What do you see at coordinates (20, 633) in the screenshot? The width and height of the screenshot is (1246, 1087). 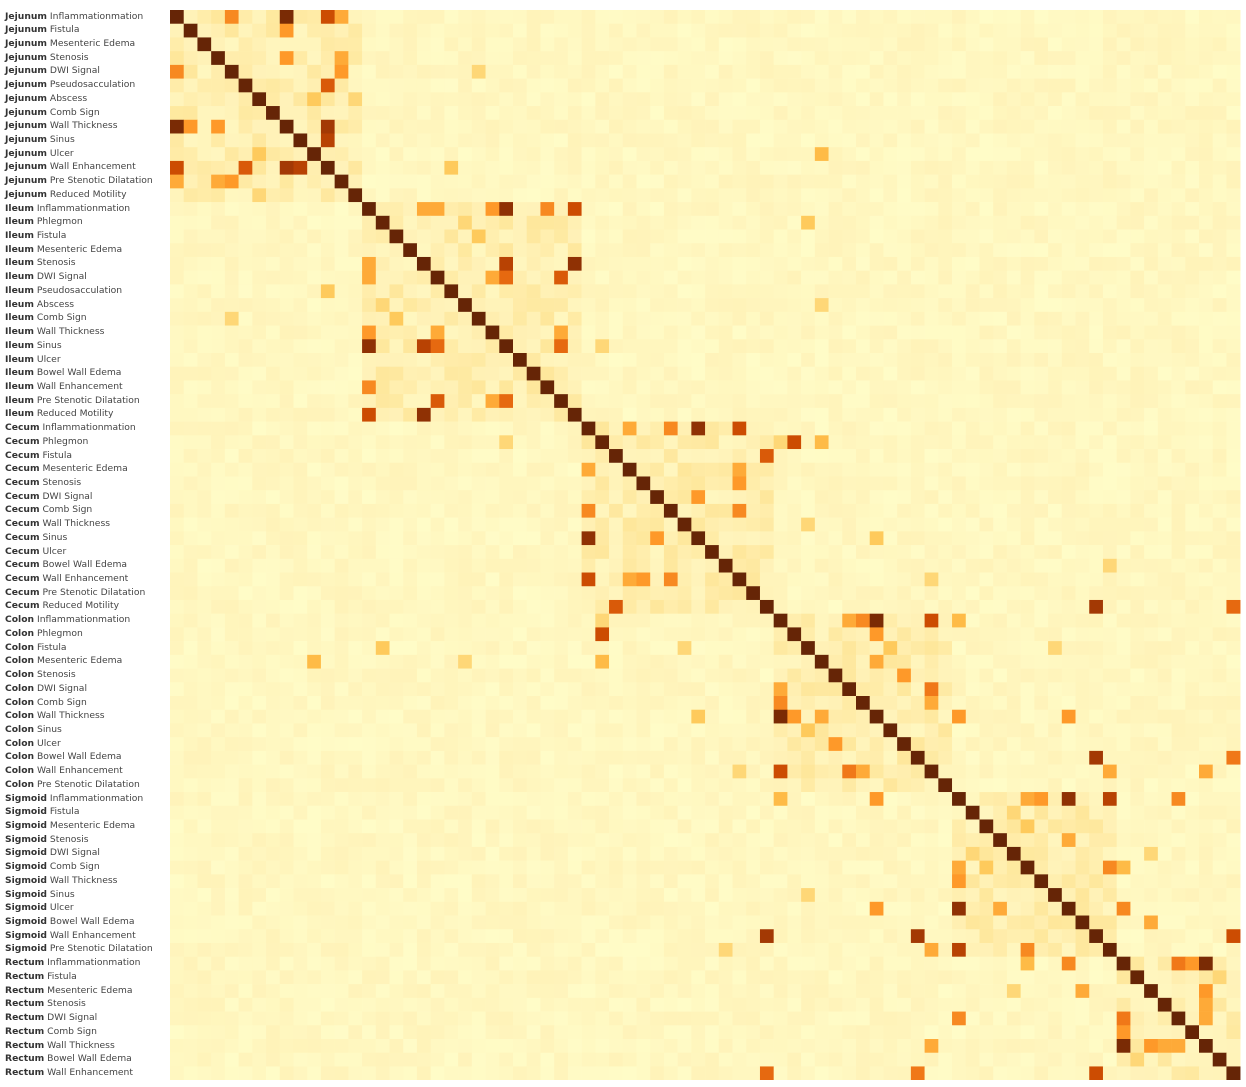 I see `row-label-segment: Colon` at bounding box center [20, 633].